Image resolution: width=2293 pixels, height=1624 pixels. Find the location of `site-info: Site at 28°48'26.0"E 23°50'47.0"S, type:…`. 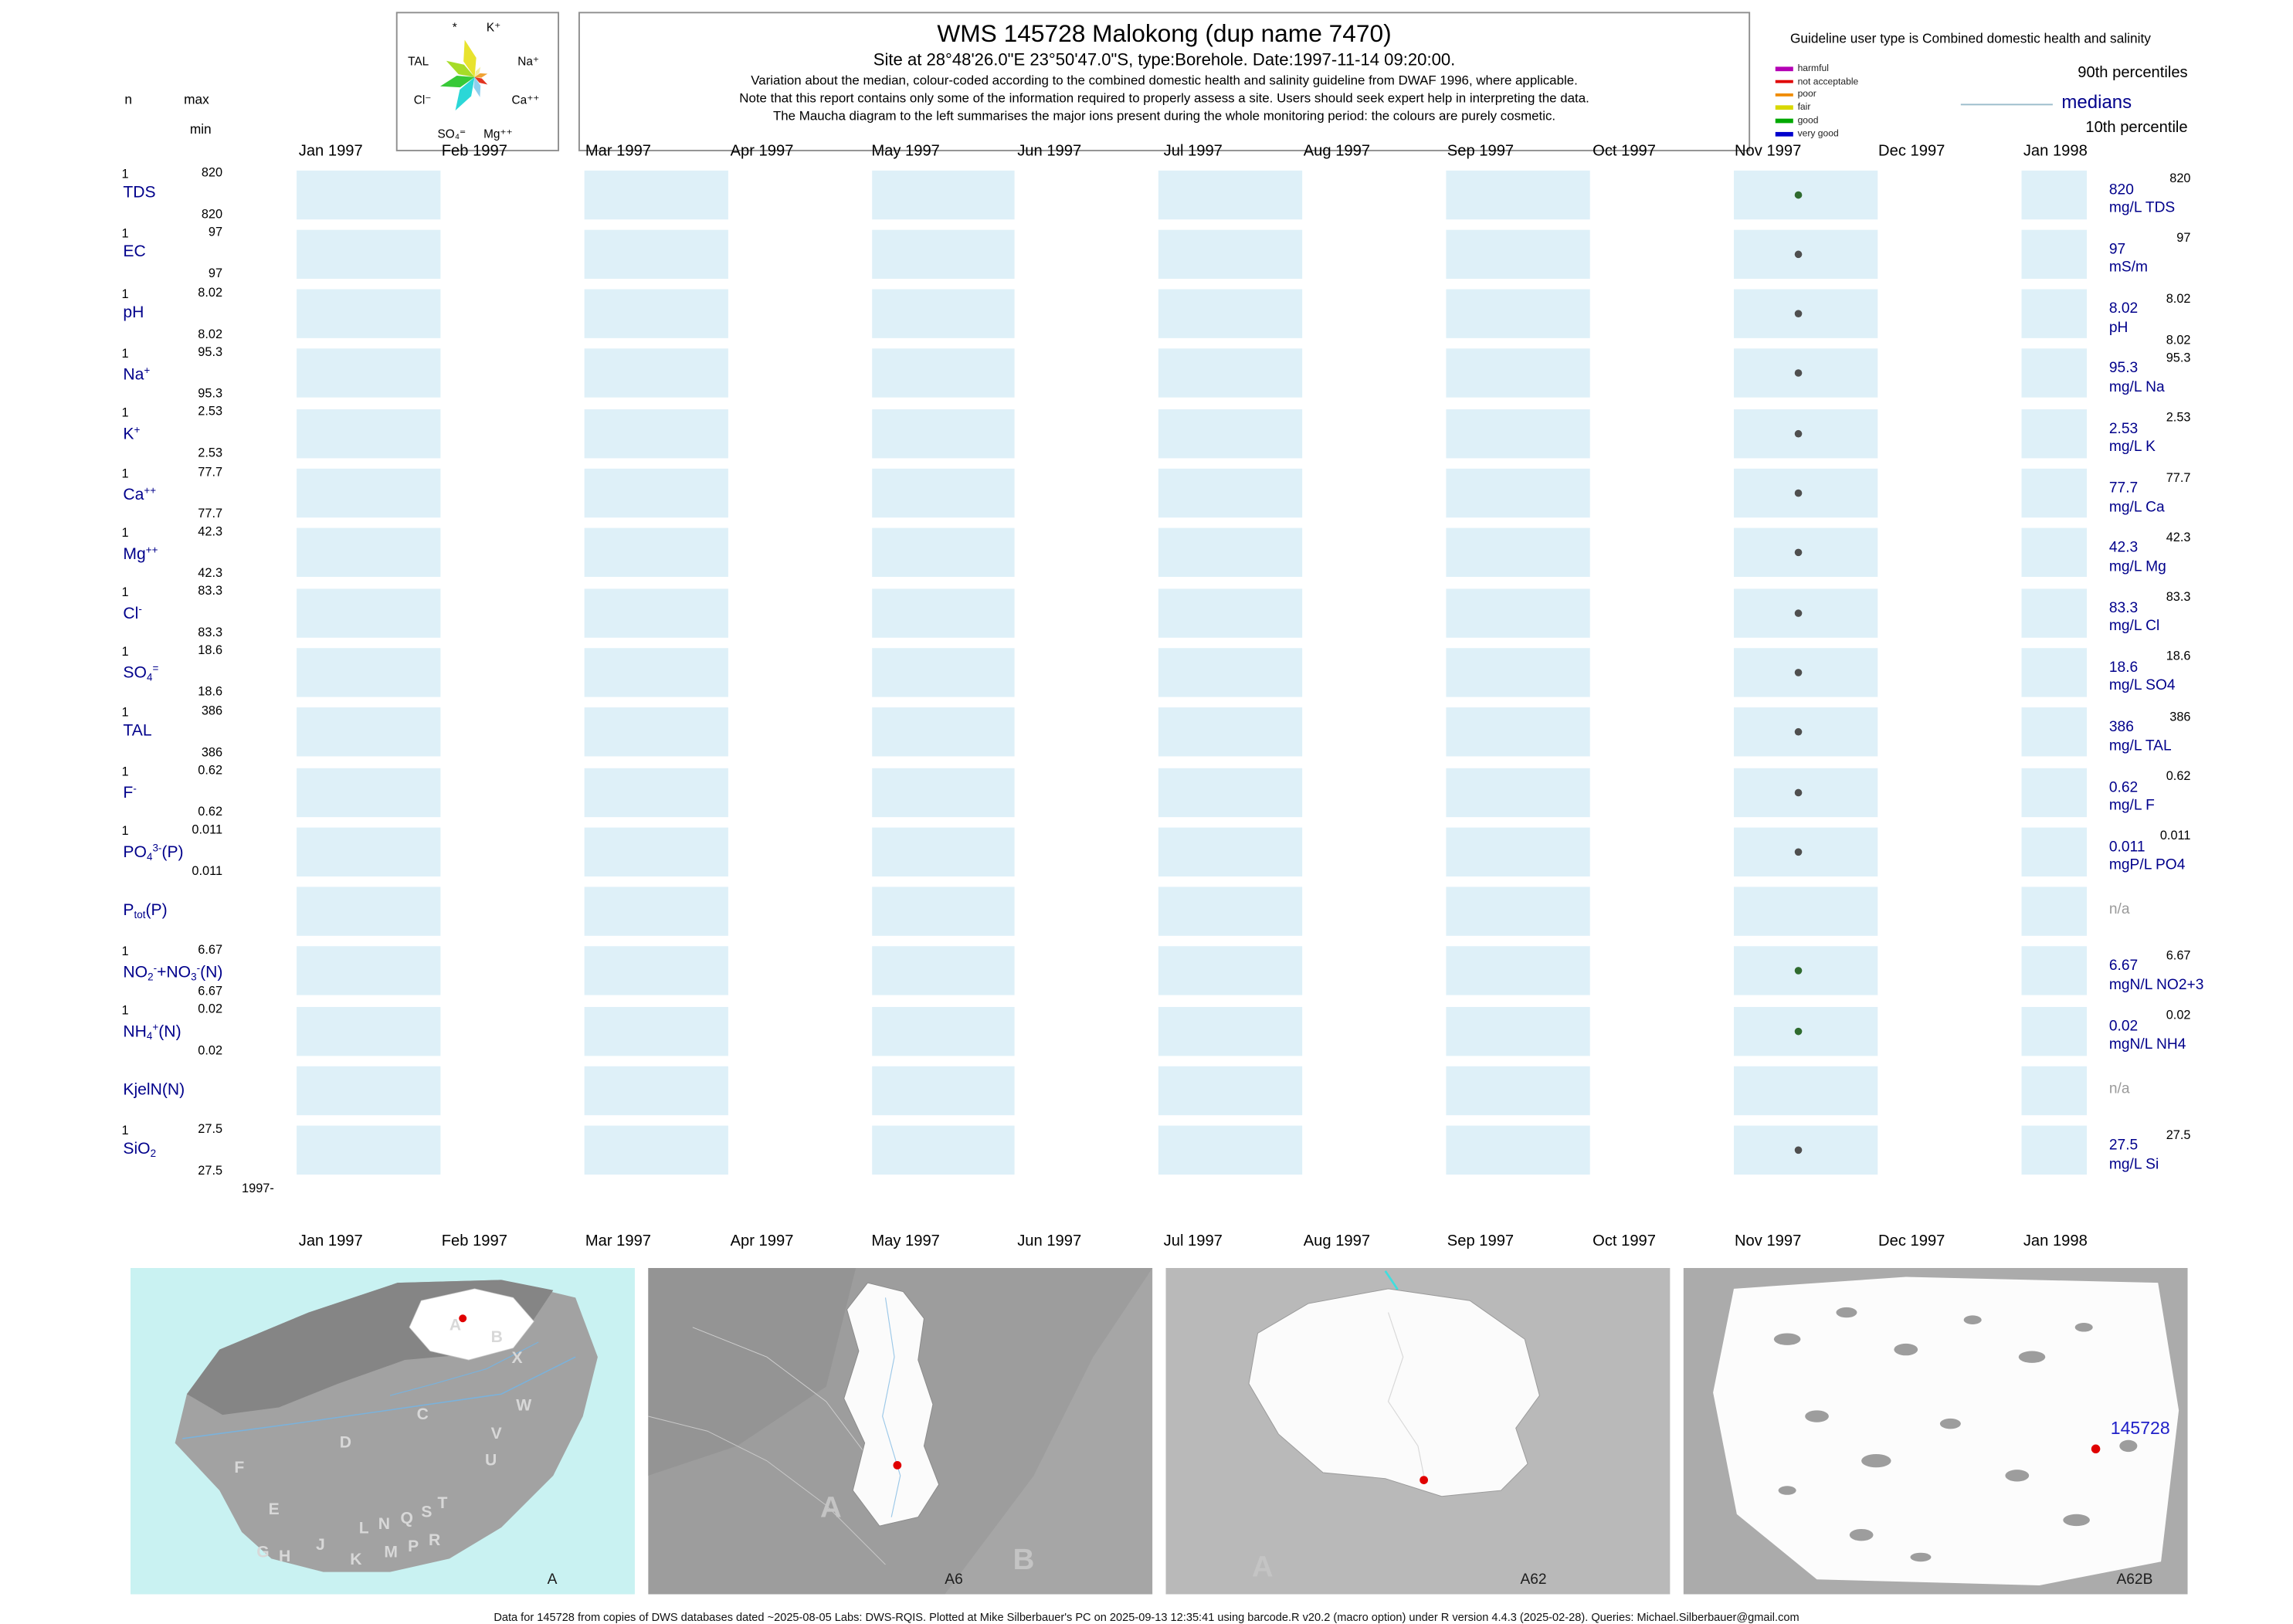

site-info: Site at 28°48'26.0"E 23°50'47.0"S, type:… is located at coordinates (1164, 61).